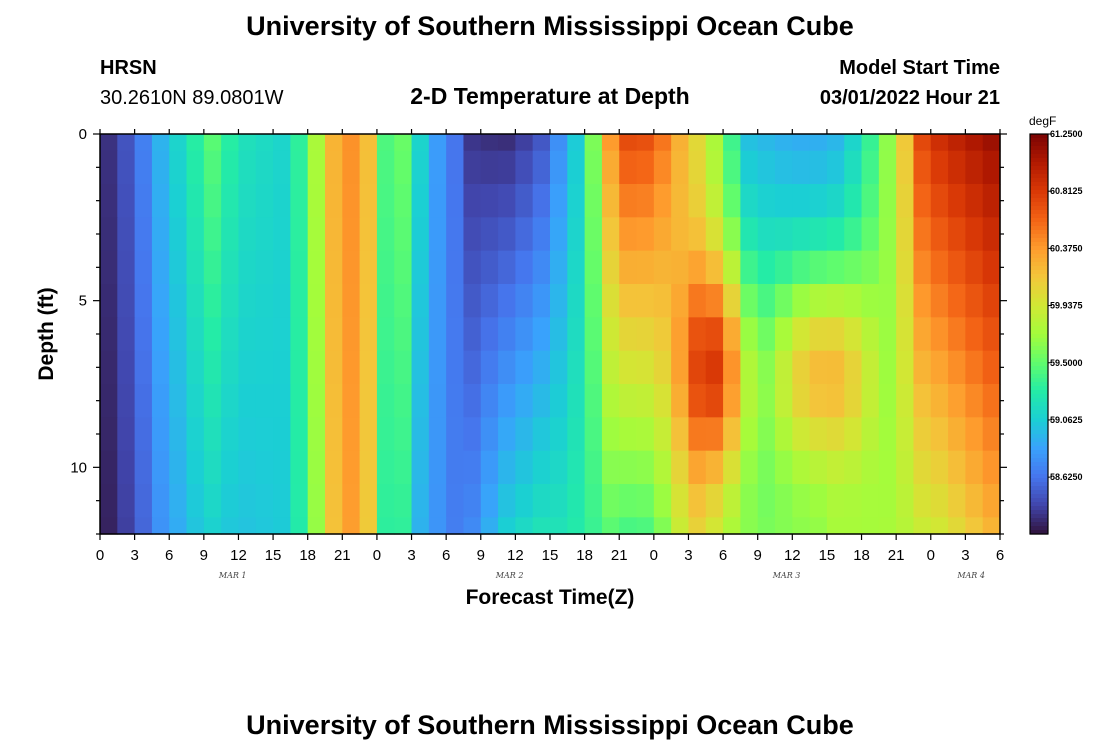 Image resolution: width=1100 pixels, height=750 pixels. What do you see at coordinates (1066, 306) in the screenshot?
I see `colorbar-tick-label: 59.9375` at bounding box center [1066, 306].